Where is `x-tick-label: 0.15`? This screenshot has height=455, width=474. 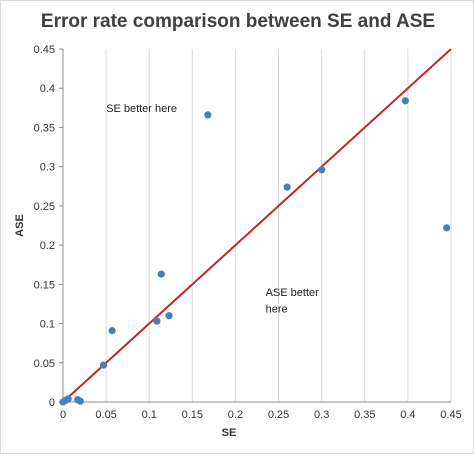 x-tick-label: 0.15 is located at coordinates (192, 415).